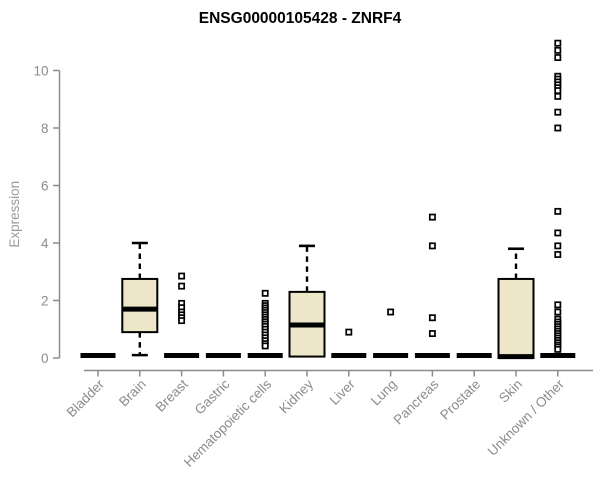 This screenshot has width=600, height=500. What do you see at coordinates (172, 395) in the screenshot?
I see `x-tick-label: Breast` at bounding box center [172, 395].